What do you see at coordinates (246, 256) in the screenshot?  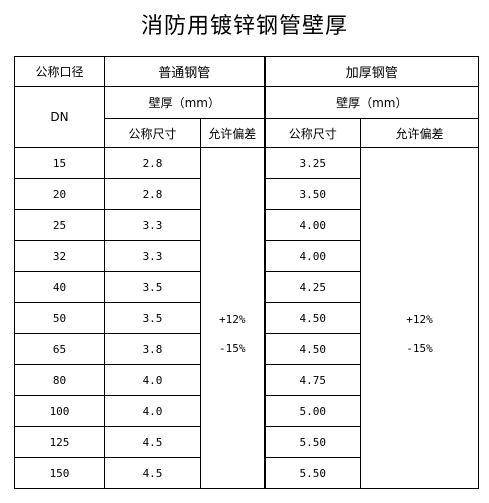 I see `table-row: 32 3.3 4.00` at bounding box center [246, 256].